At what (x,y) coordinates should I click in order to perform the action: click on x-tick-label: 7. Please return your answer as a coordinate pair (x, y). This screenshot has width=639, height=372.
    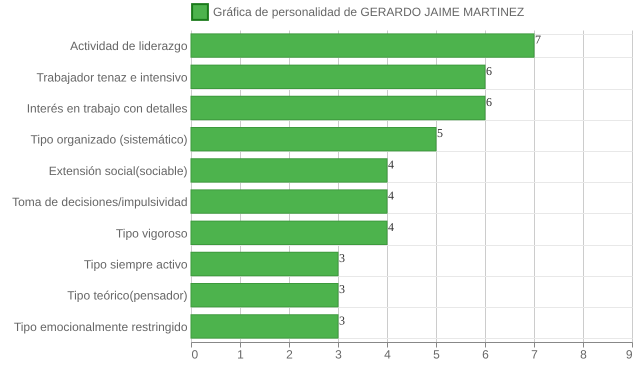
    Looking at the image, I should click on (534, 355).